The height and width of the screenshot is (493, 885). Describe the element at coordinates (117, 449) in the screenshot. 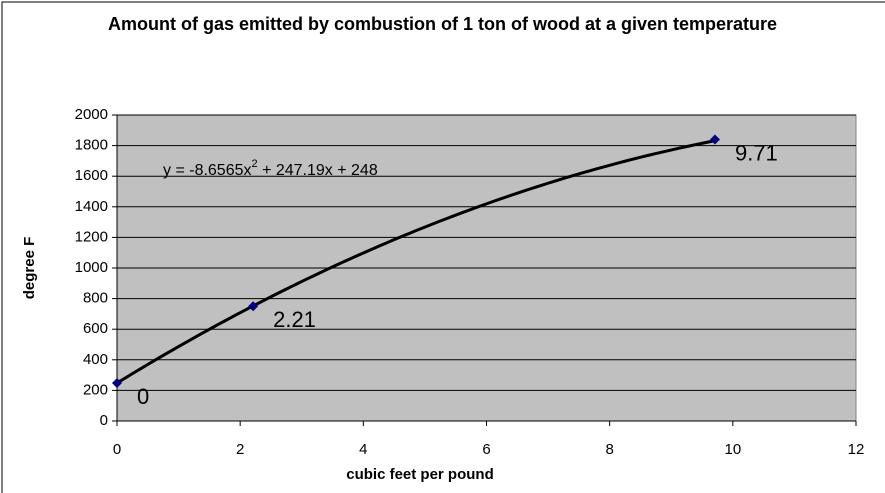

I see `x-tick-label: 0` at that location.